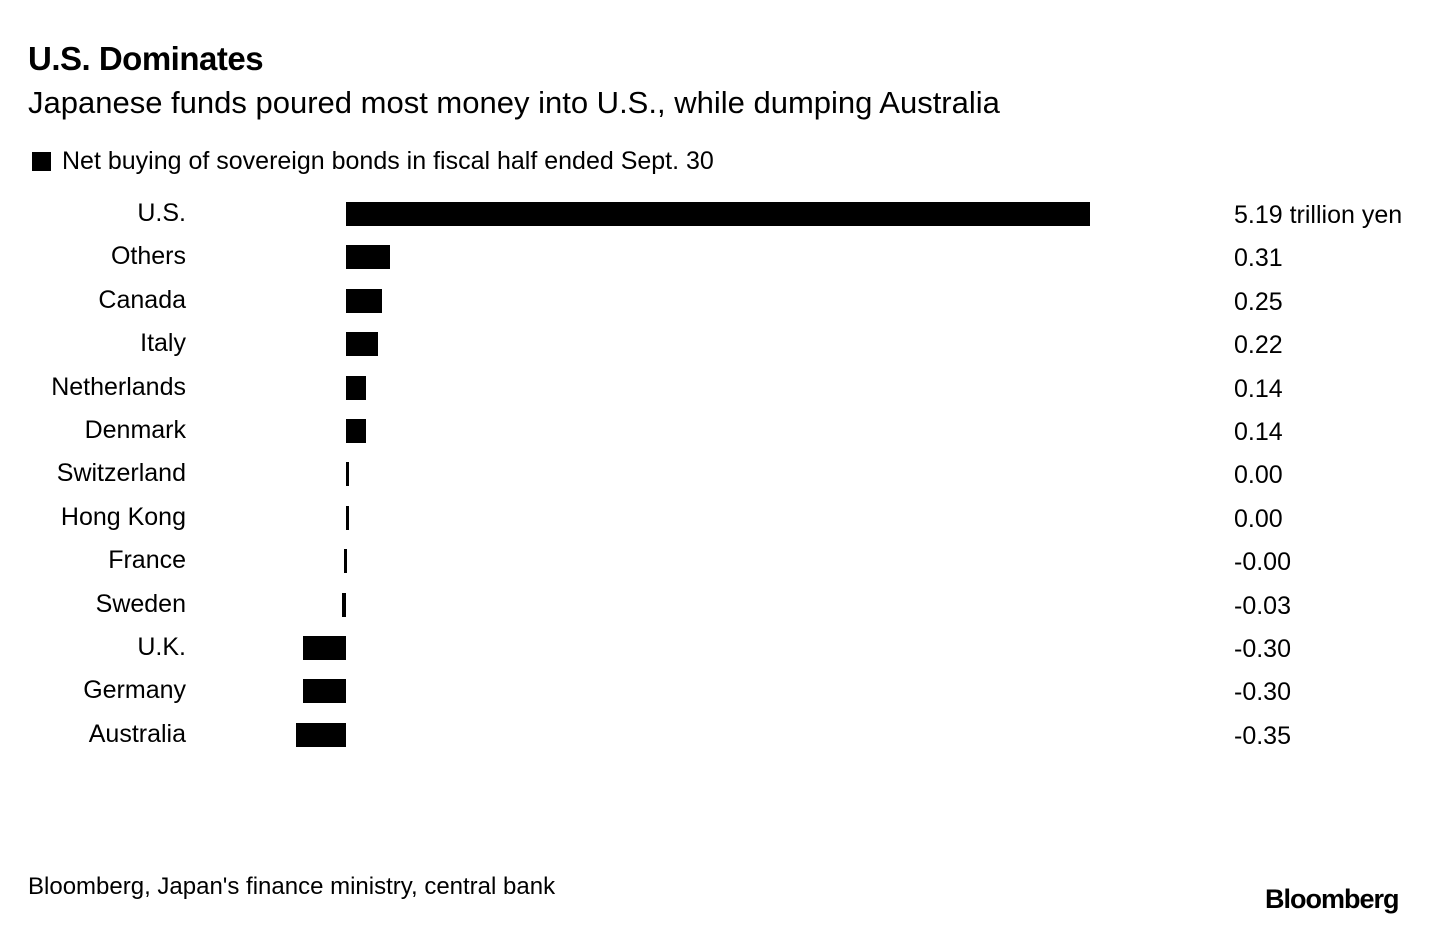 The height and width of the screenshot is (928, 1433). I want to click on category-label: U.K., so click(161, 647).